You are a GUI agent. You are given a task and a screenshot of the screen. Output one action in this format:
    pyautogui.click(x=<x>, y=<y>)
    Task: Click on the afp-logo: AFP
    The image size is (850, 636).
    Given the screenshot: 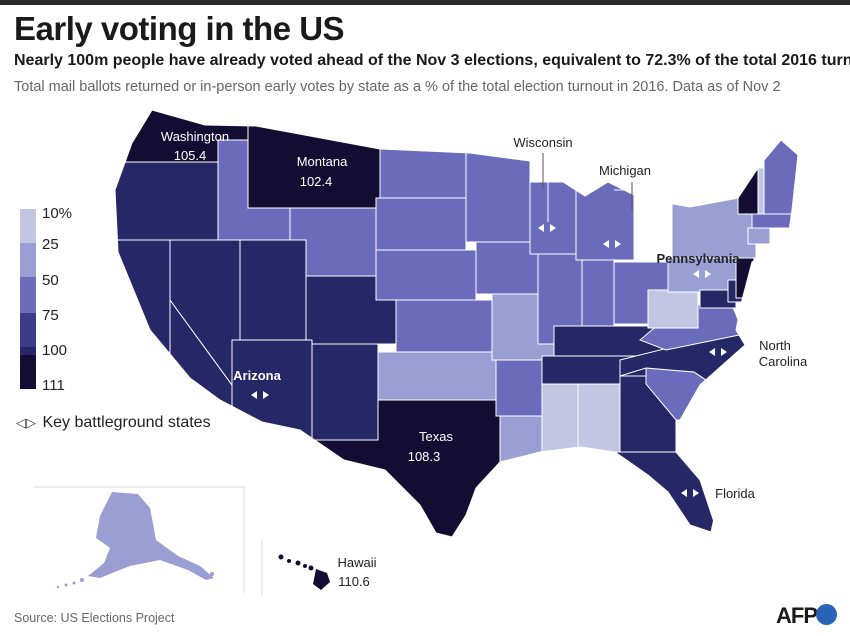 What is the action you would take?
    pyautogui.click(x=797, y=615)
    